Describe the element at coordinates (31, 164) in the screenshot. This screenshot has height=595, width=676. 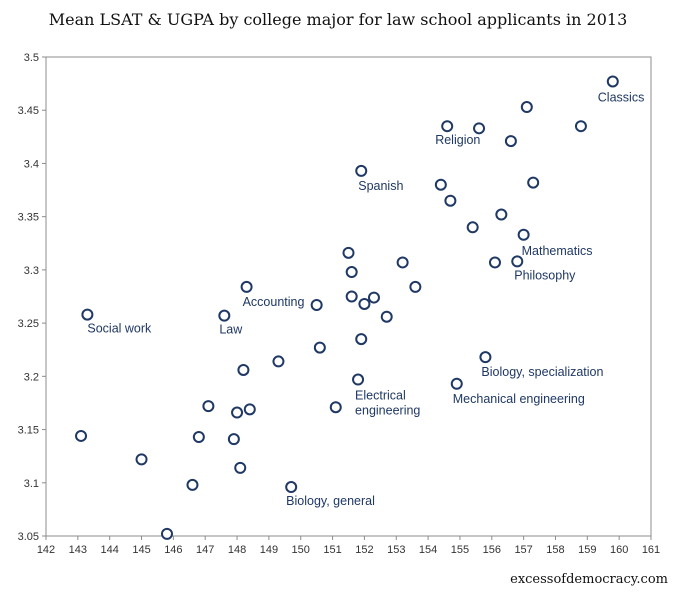
I see `y-tick-label: 3.4` at that location.